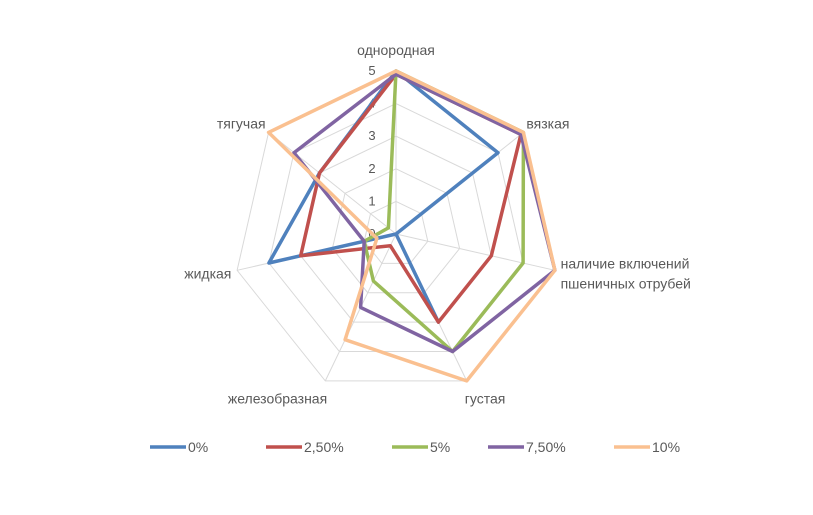 The width and height of the screenshot is (813, 515). I want to click on legend-item-0: 0%, so click(179, 447).